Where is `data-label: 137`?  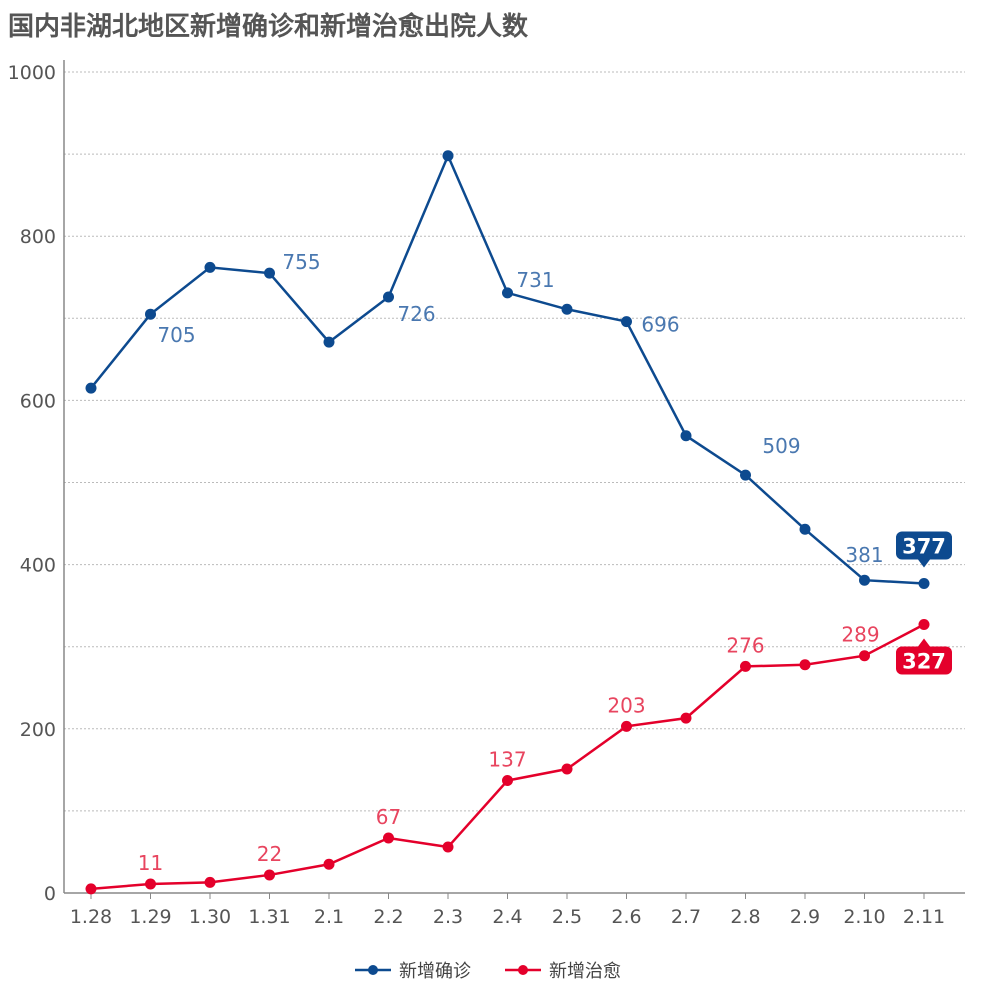 data-label: 137 is located at coordinates (507, 760).